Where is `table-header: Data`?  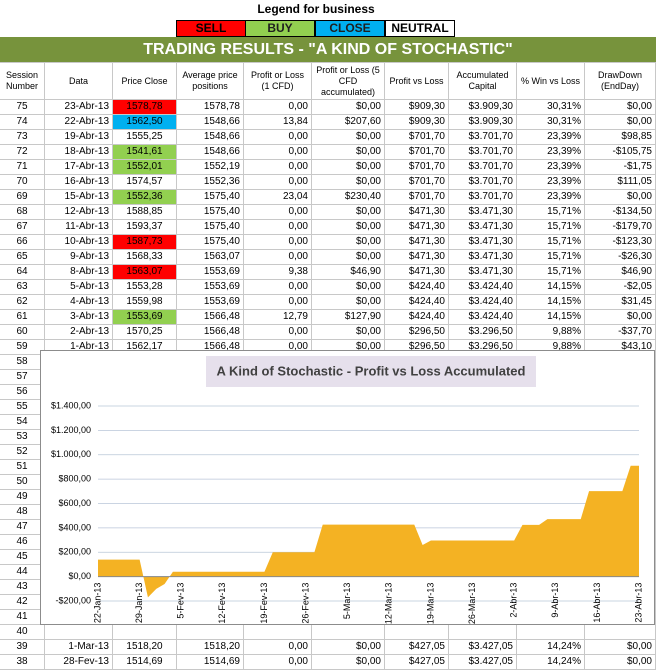 table-header: Data is located at coordinates (79, 81).